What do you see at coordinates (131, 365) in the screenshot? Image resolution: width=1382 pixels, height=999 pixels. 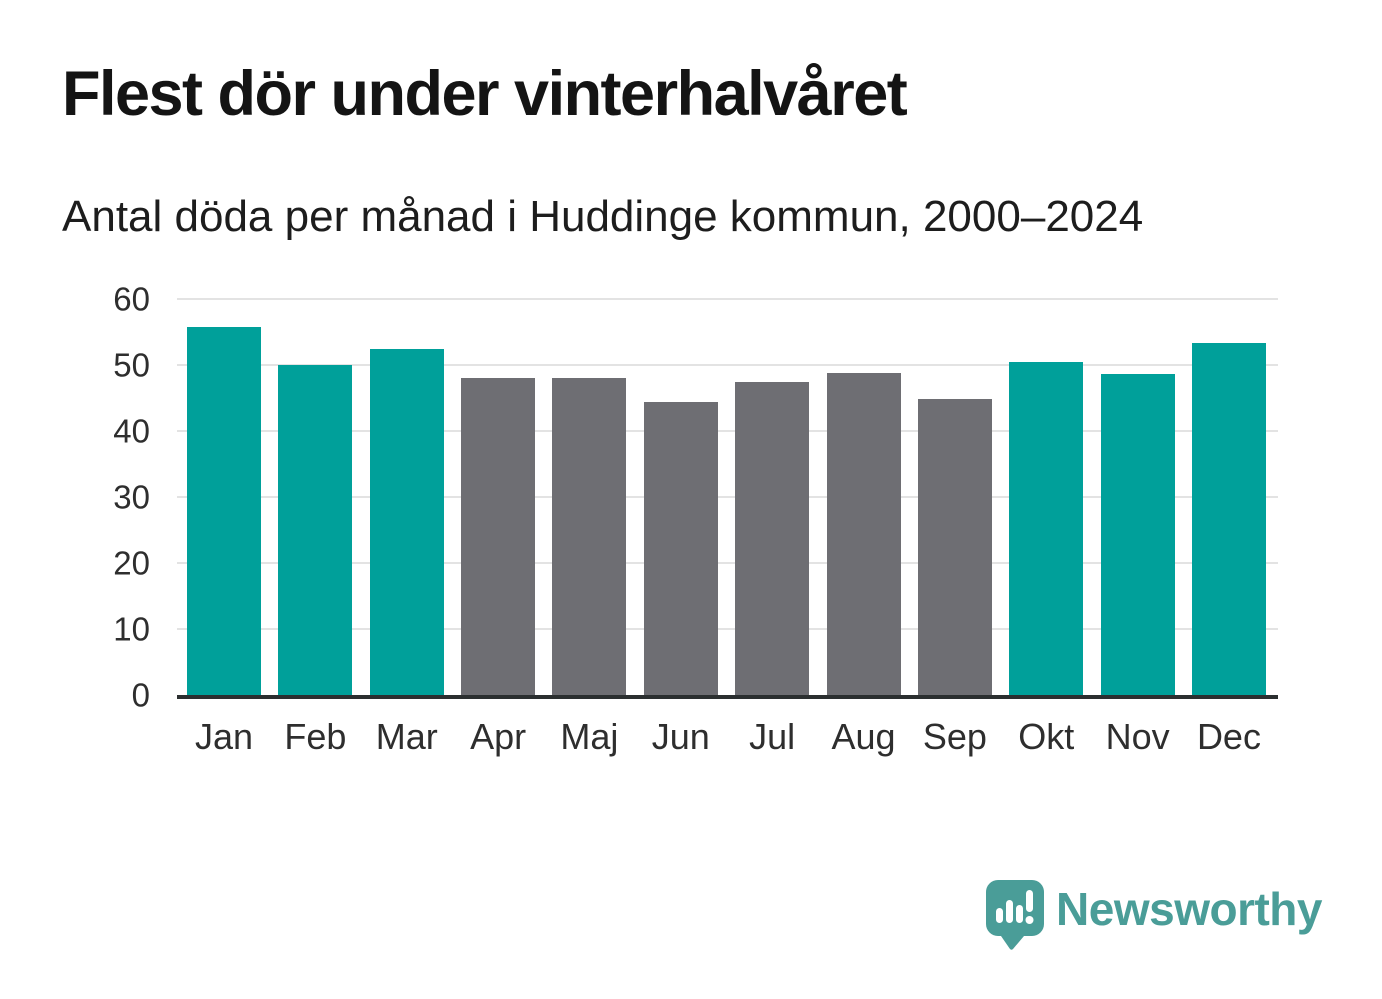 I see `y-tick-label-50: 50` at bounding box center [131, 365].